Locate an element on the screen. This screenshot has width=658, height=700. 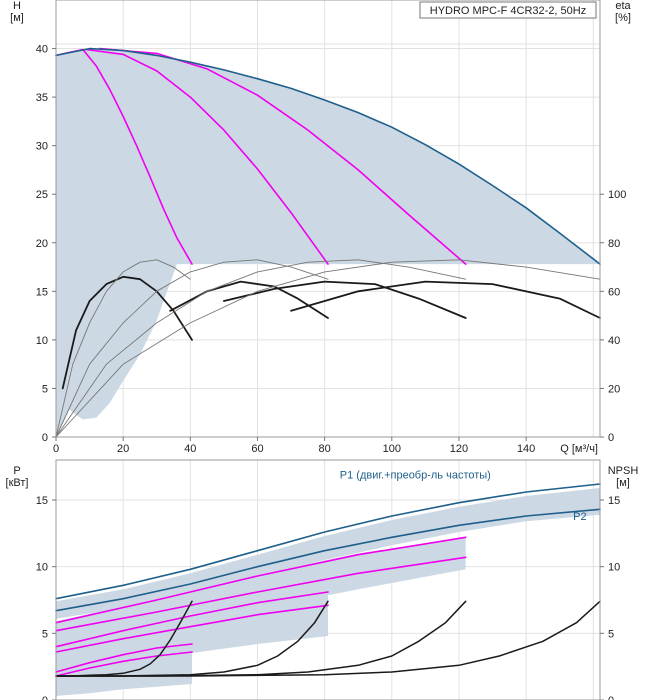
chart-title-box: HYDRO MPC-F 4CR32-2, 50Hz is located at coordinates (508, 10).